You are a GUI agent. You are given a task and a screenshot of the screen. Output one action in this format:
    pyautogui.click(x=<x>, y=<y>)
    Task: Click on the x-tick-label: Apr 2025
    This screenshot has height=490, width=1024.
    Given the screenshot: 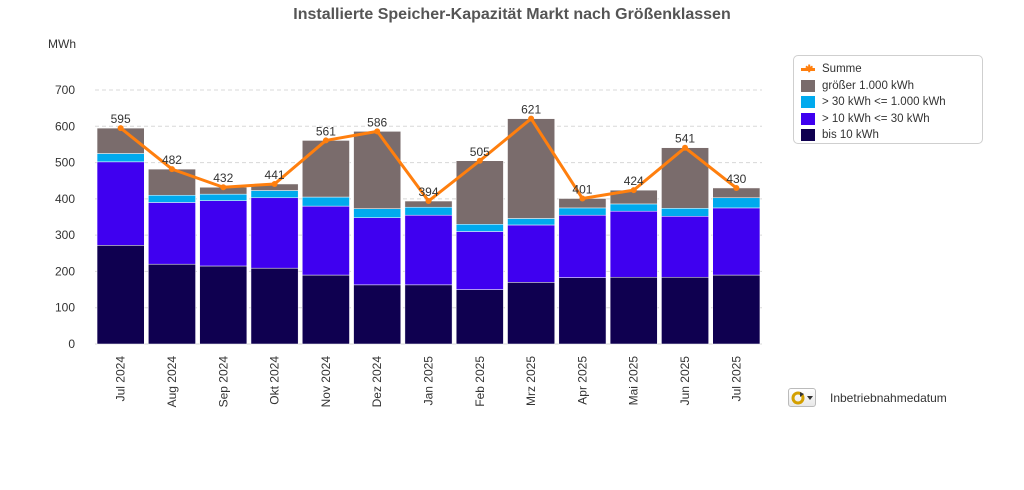 What is the action you would take?
    pyautogui.click(x=582, y=380)
    